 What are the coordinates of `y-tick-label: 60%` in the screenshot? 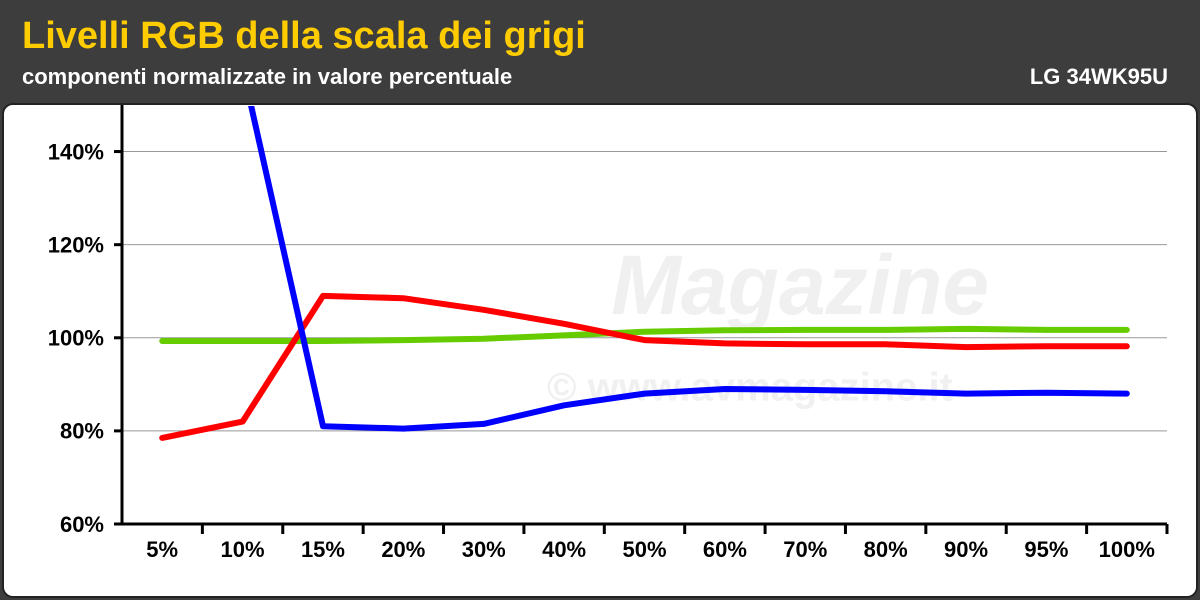 It's located at (82, 524).